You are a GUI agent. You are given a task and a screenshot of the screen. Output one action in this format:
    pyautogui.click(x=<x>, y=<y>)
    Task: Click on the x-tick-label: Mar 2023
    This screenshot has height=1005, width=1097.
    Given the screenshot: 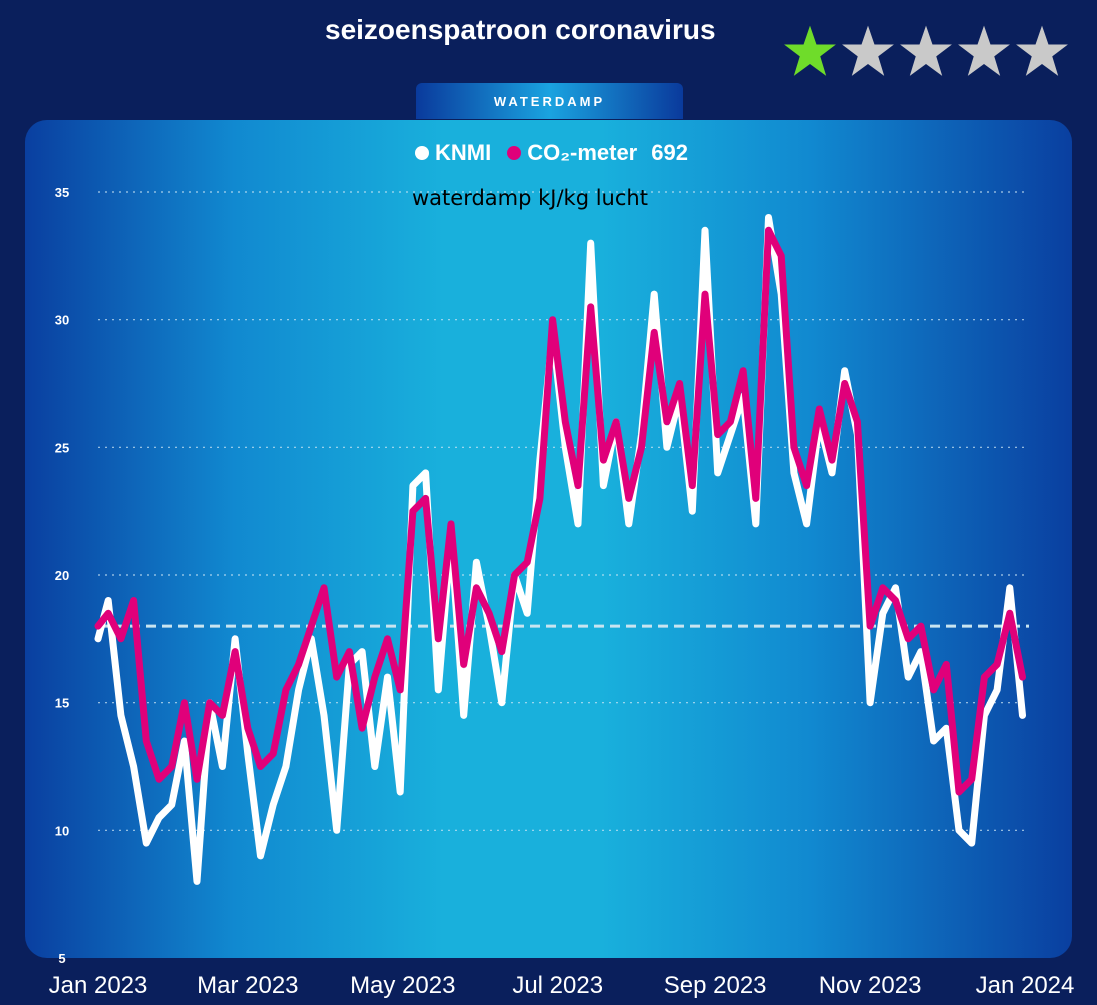 What is the action you would take?
    pyautogui.click(x=247, y=985)
    